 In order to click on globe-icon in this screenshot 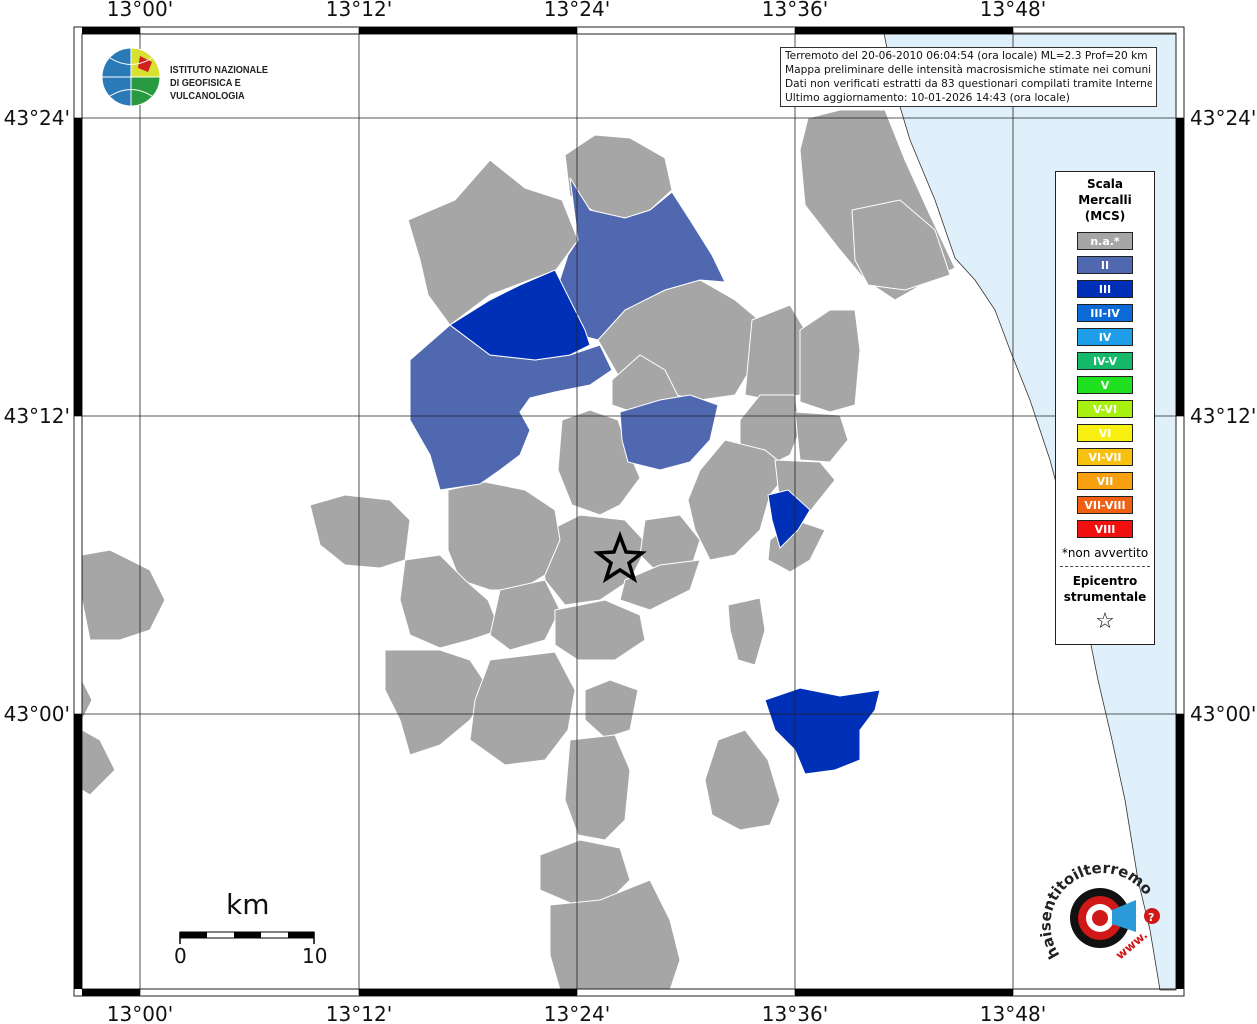, I will do `click(131, 77)`.